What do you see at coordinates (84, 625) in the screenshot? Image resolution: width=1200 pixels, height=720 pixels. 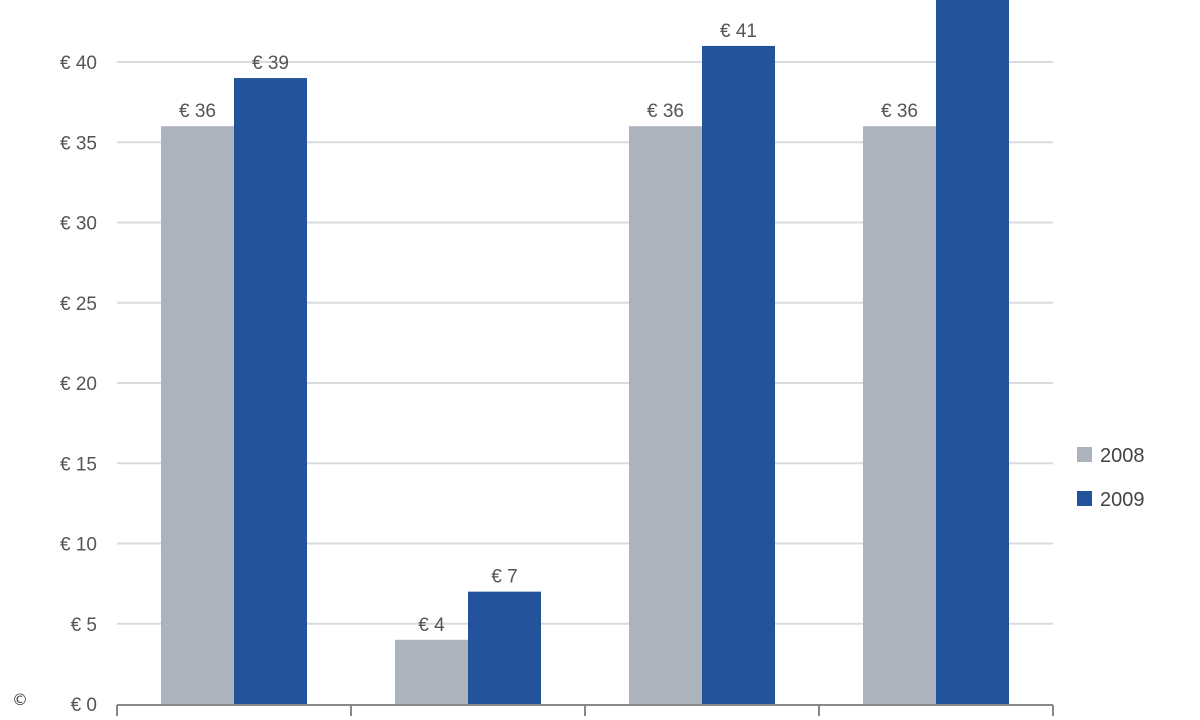 I see `y-tick-label: € 5` at bounding box center [84, 625].